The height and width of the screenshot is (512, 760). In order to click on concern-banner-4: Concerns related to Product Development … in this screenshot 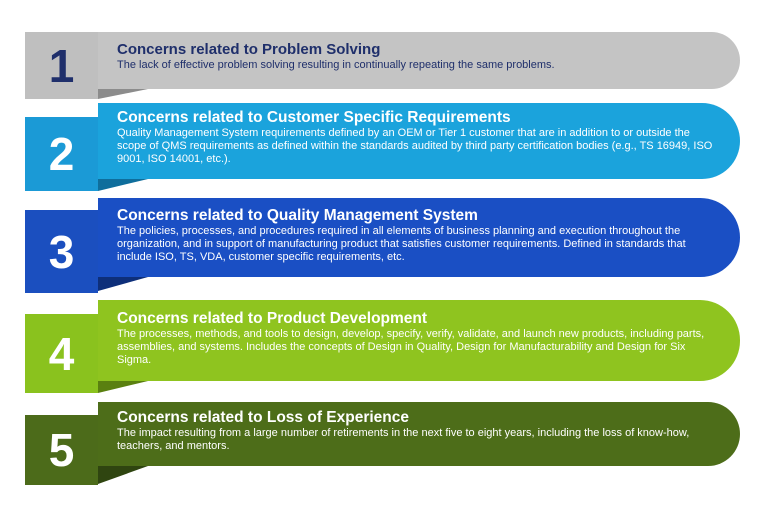, I will do `click(419, 340)`.